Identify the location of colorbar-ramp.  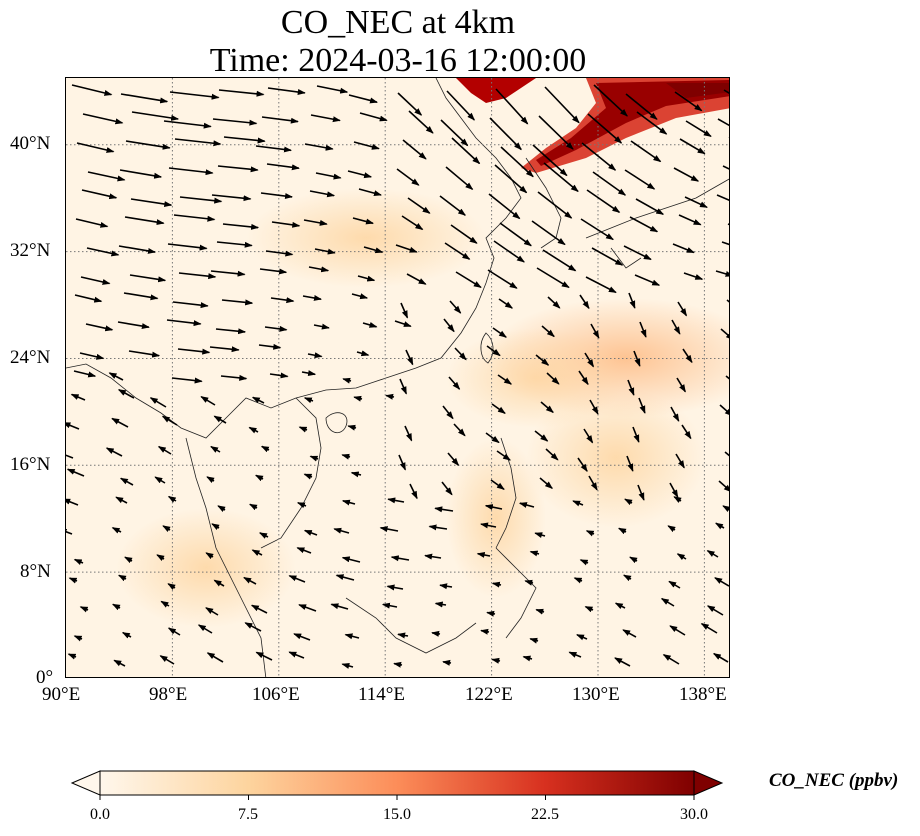
(397, 783).